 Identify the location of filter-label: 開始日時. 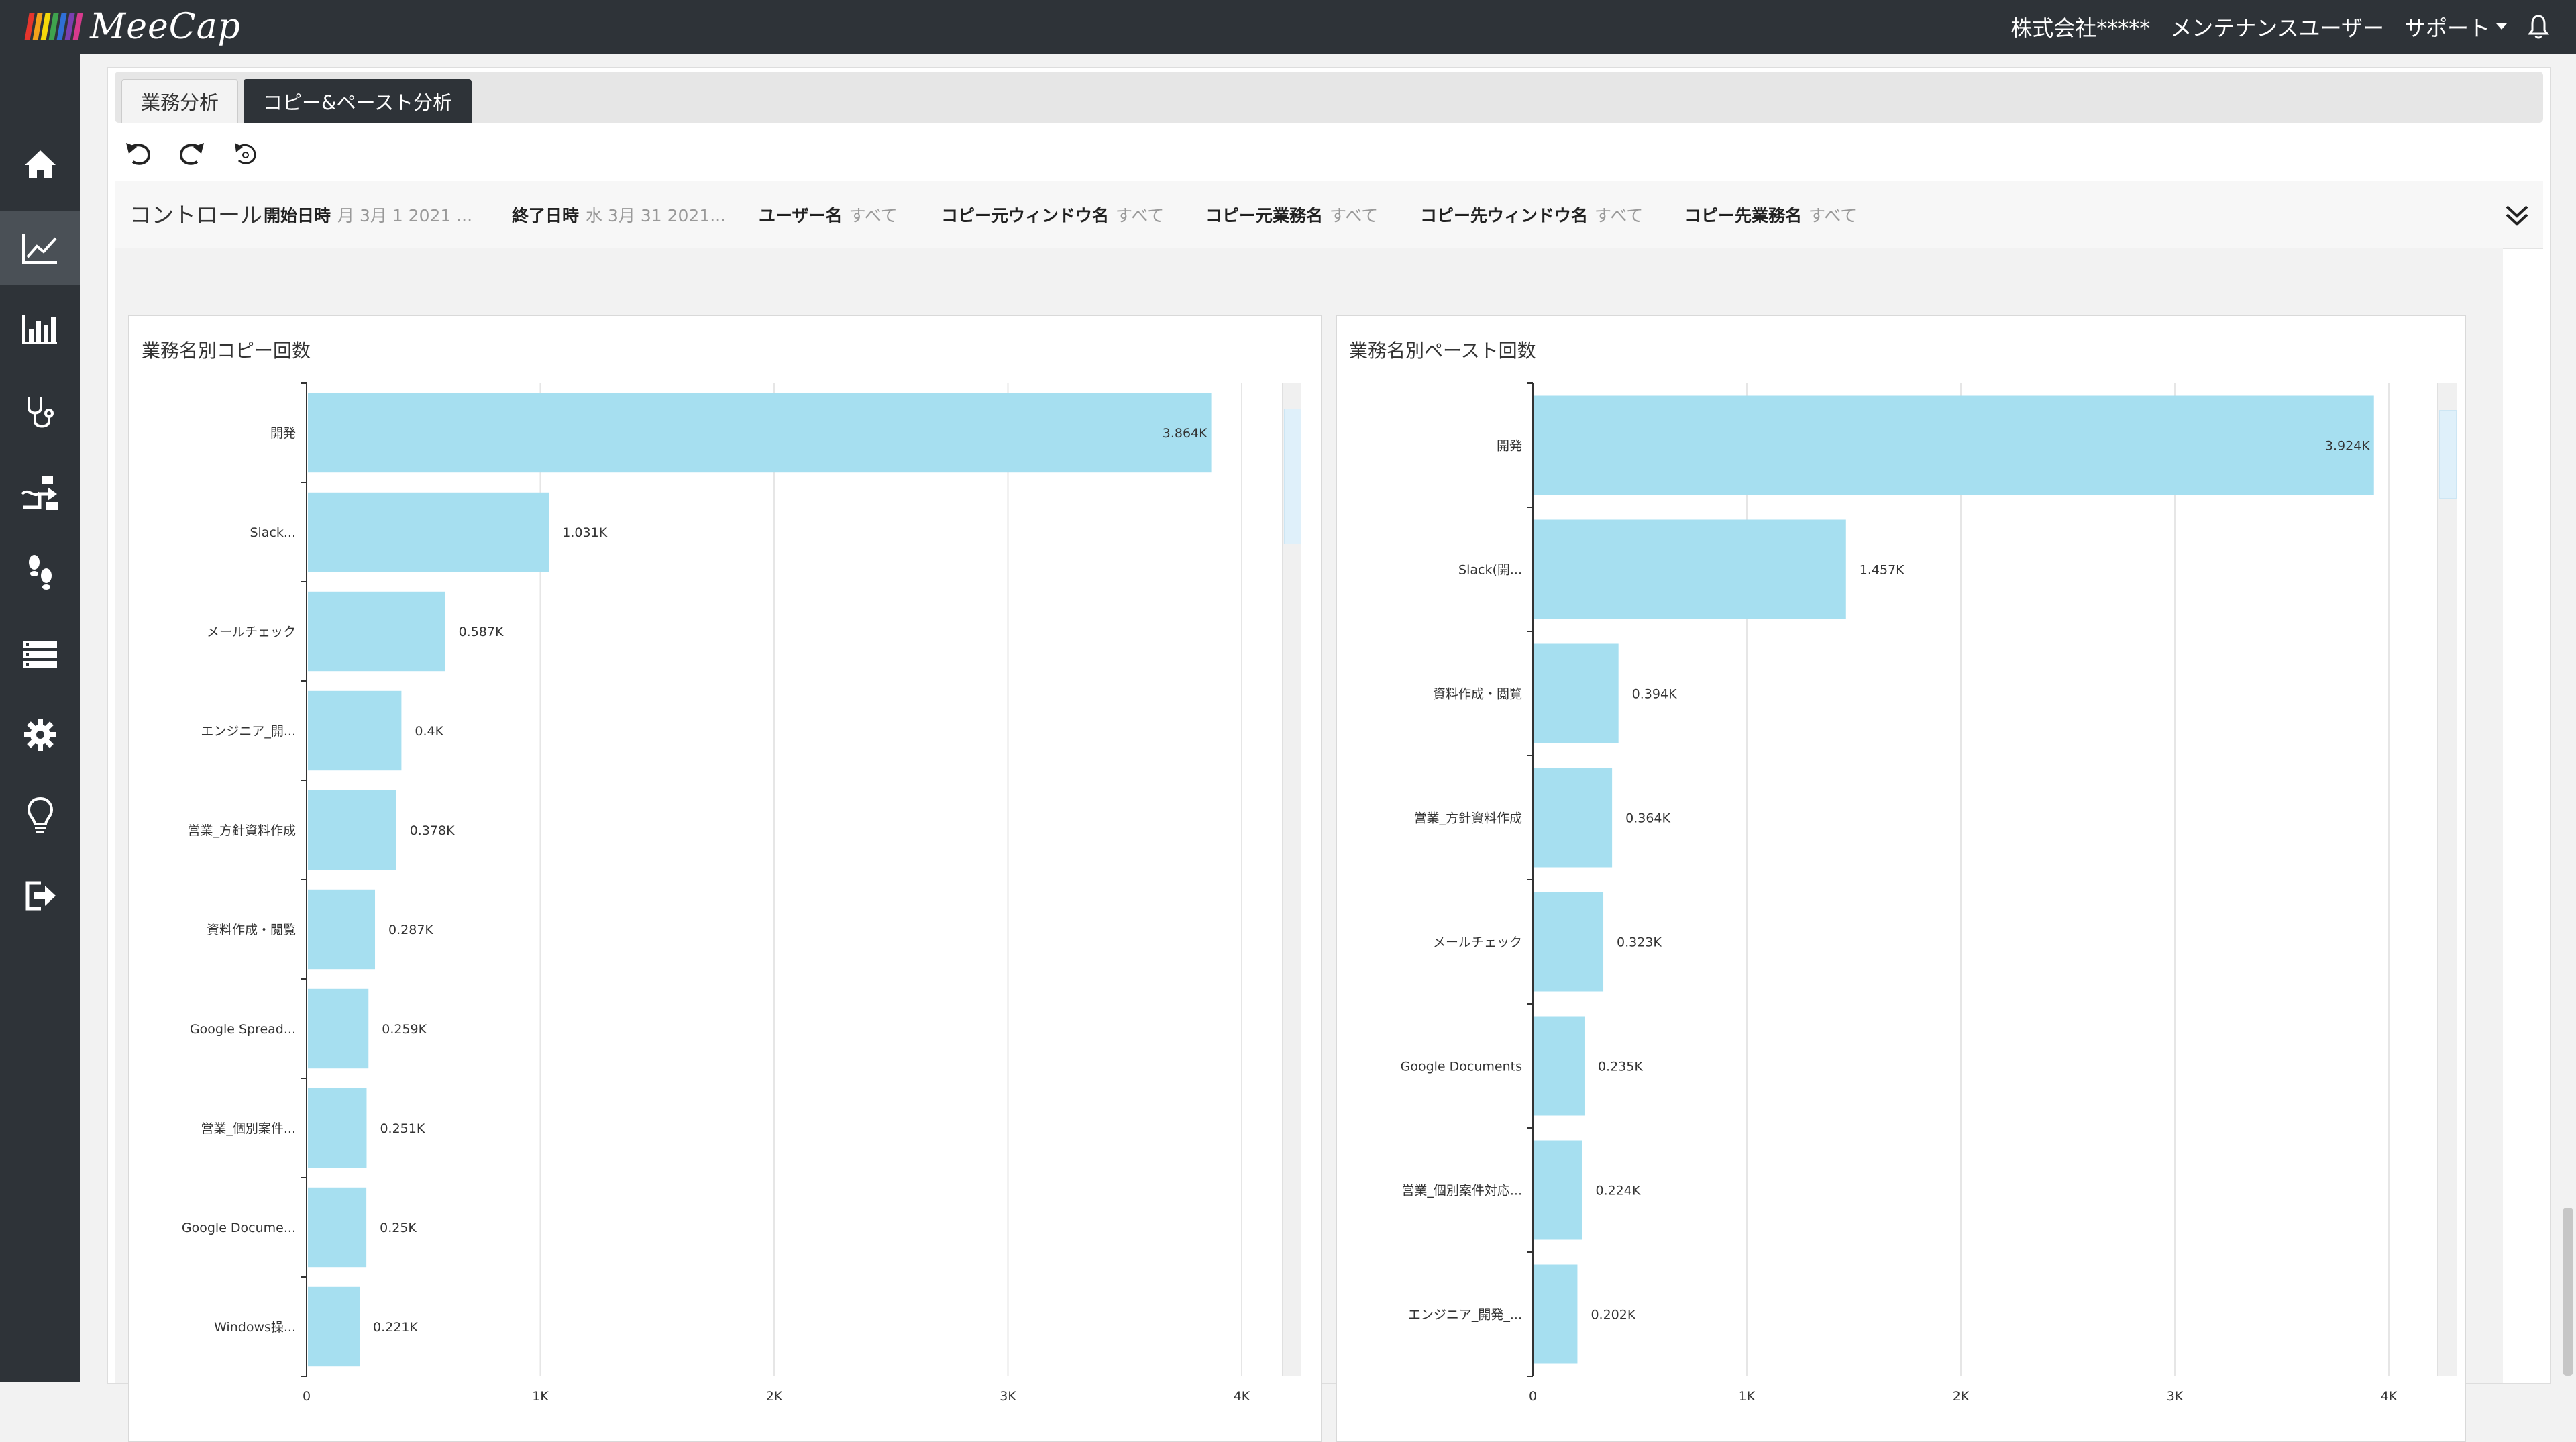
(297, 215).